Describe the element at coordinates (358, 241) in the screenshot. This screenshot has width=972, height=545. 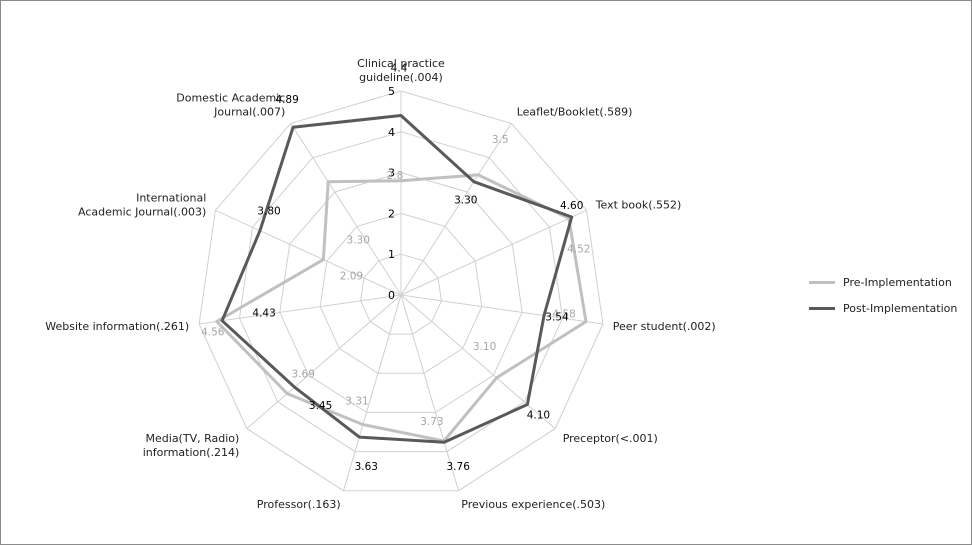
I see `data-label-pre: 3.30` at that location.